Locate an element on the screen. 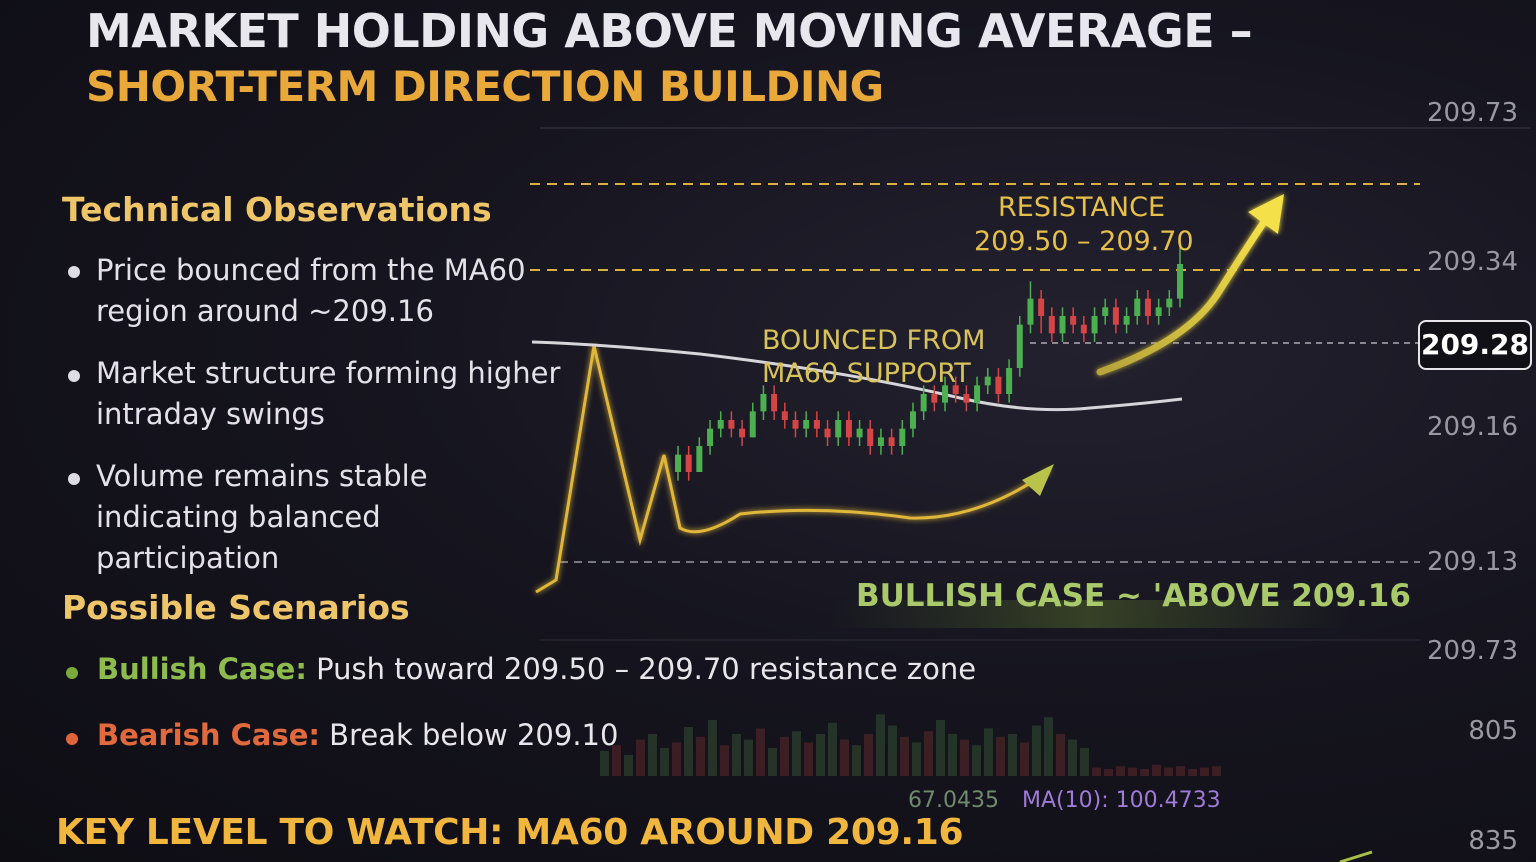 This screenshot has width=1536, height=862. title-line-2: SHORT-TERM DIRECTION BUILDING is located at coordinates (485, 86).